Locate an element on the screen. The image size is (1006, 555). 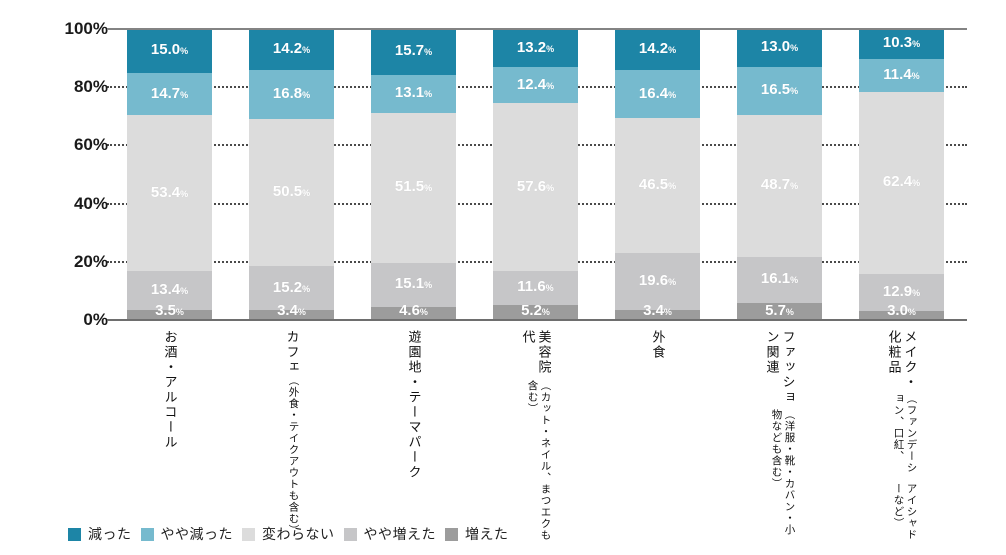
category-label-main: カフェ is located at coordinates (292, 352).